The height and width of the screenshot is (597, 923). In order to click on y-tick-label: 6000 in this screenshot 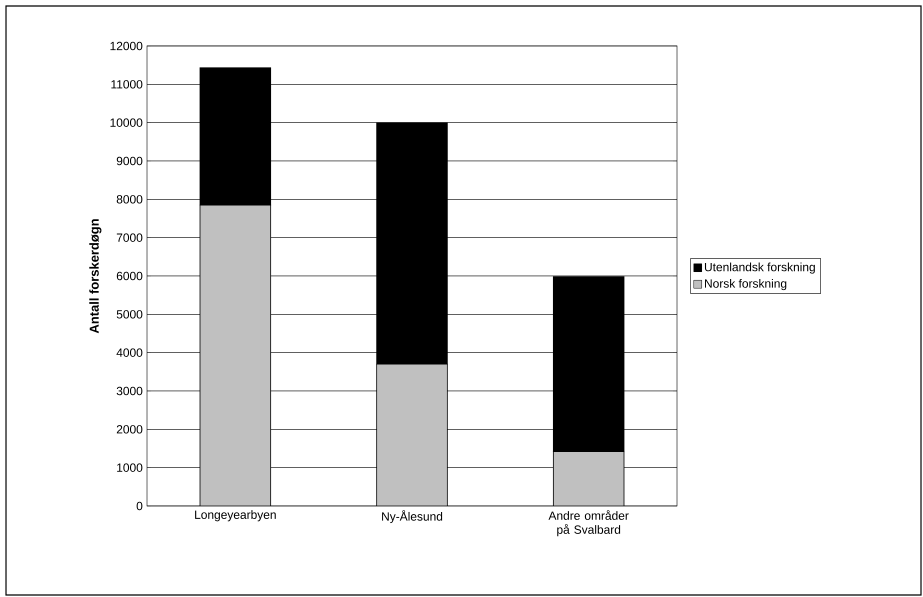, I will do `click(129, 276)`.